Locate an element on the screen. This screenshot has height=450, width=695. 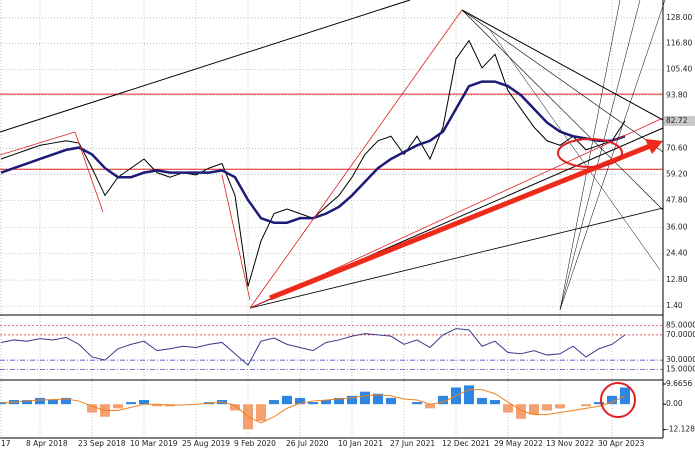
x-tick-label: 23 Sep 2018 is located at coordinates (102, 443).